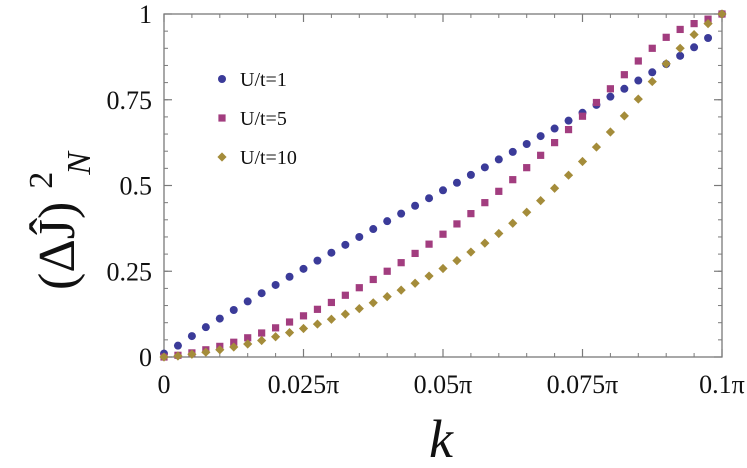  I want to click on y-tick-label: 1, so click(145, 14).